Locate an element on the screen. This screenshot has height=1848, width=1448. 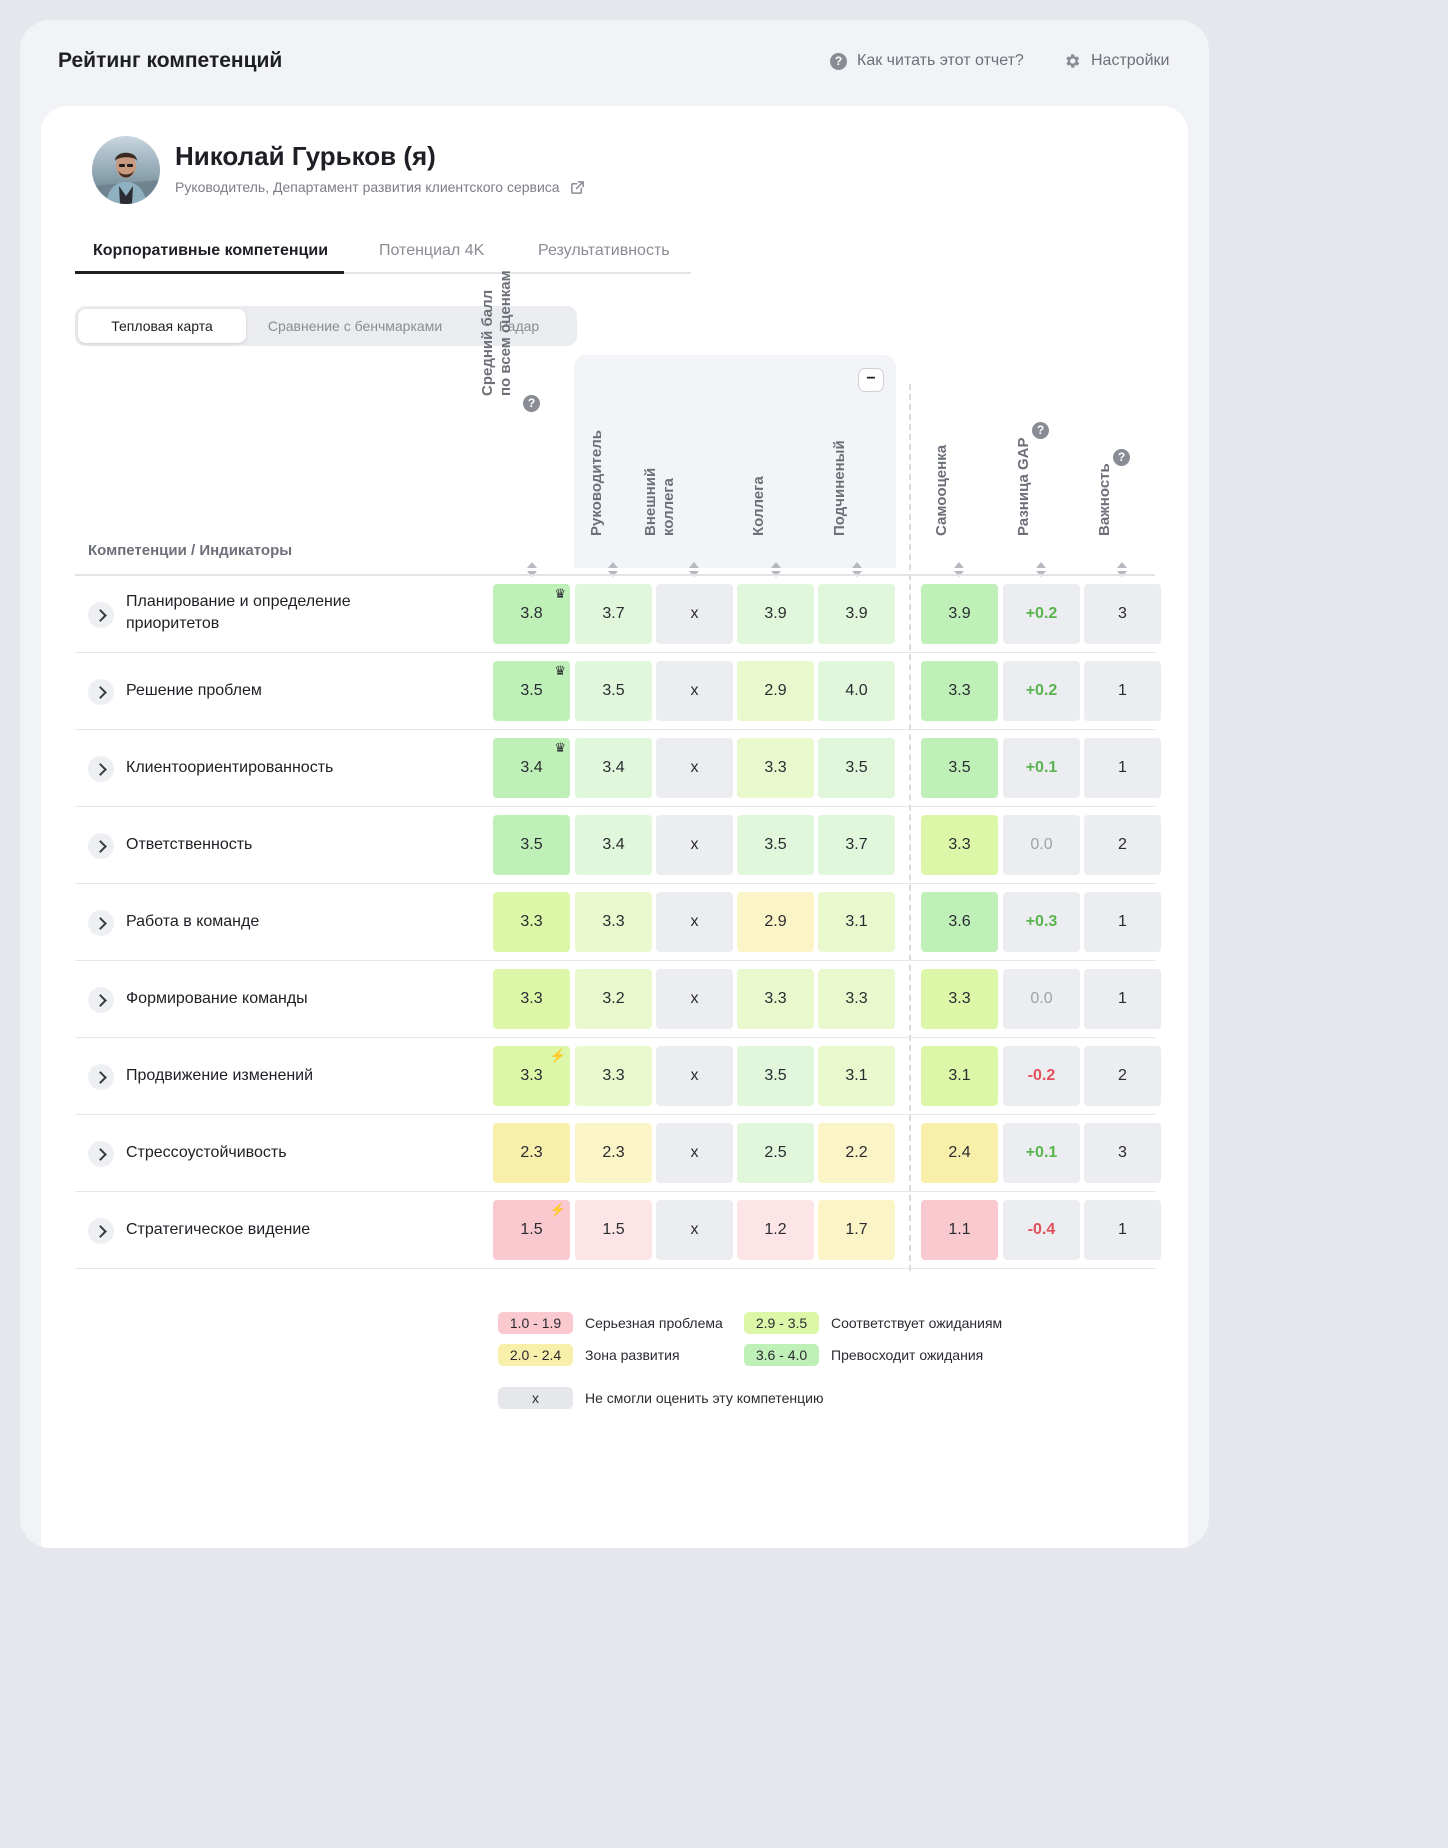
tab-potential-4k: Потенциал 4K is located at coordinates (432, 250).